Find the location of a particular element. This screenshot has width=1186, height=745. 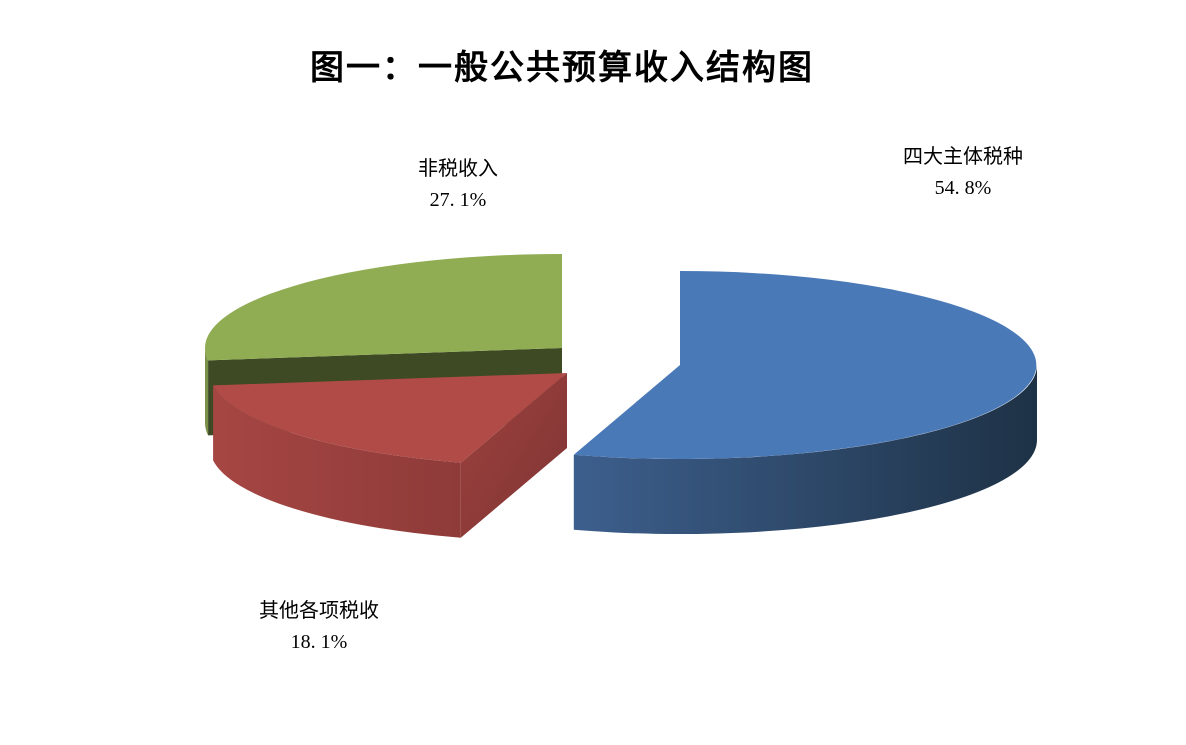

data-label-other-taxes-name: 其他各项税收 is located at coordinates (319, 611).